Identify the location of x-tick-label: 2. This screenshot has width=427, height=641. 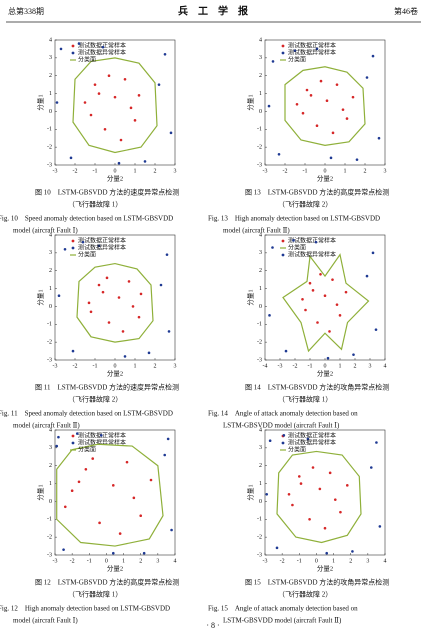
(155, 171).